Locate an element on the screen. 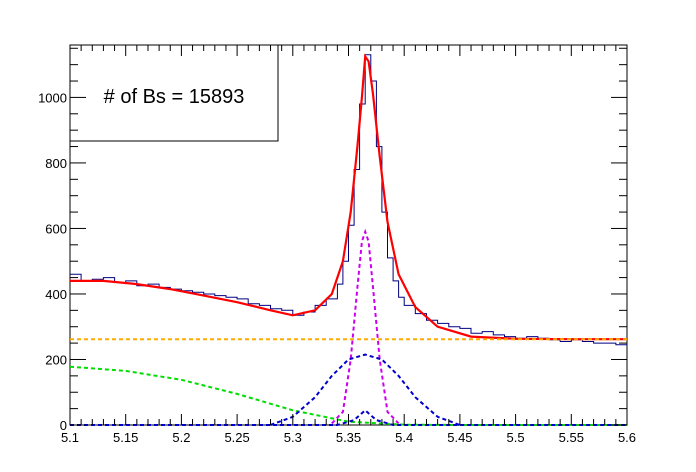 Image resolution: width=696 pixels, height=472 pixels. x-tick-label: 5.55 is located at coordinates (571, 437).